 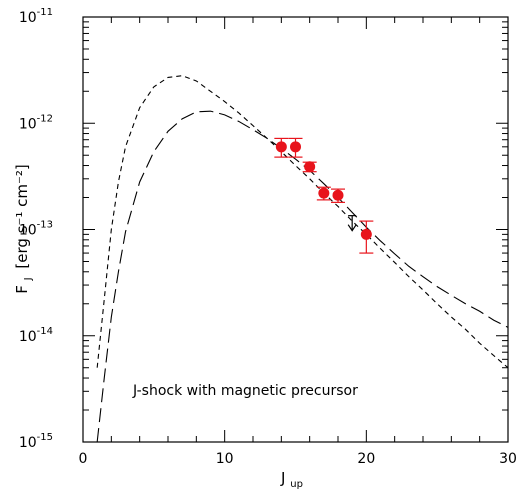 I want to click on upper-limit-head, so click(x=352, y=228).